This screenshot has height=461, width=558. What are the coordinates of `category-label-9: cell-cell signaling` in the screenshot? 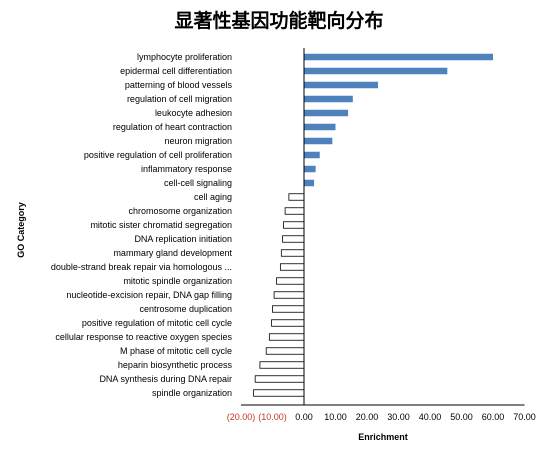 It's located at (198, 183).